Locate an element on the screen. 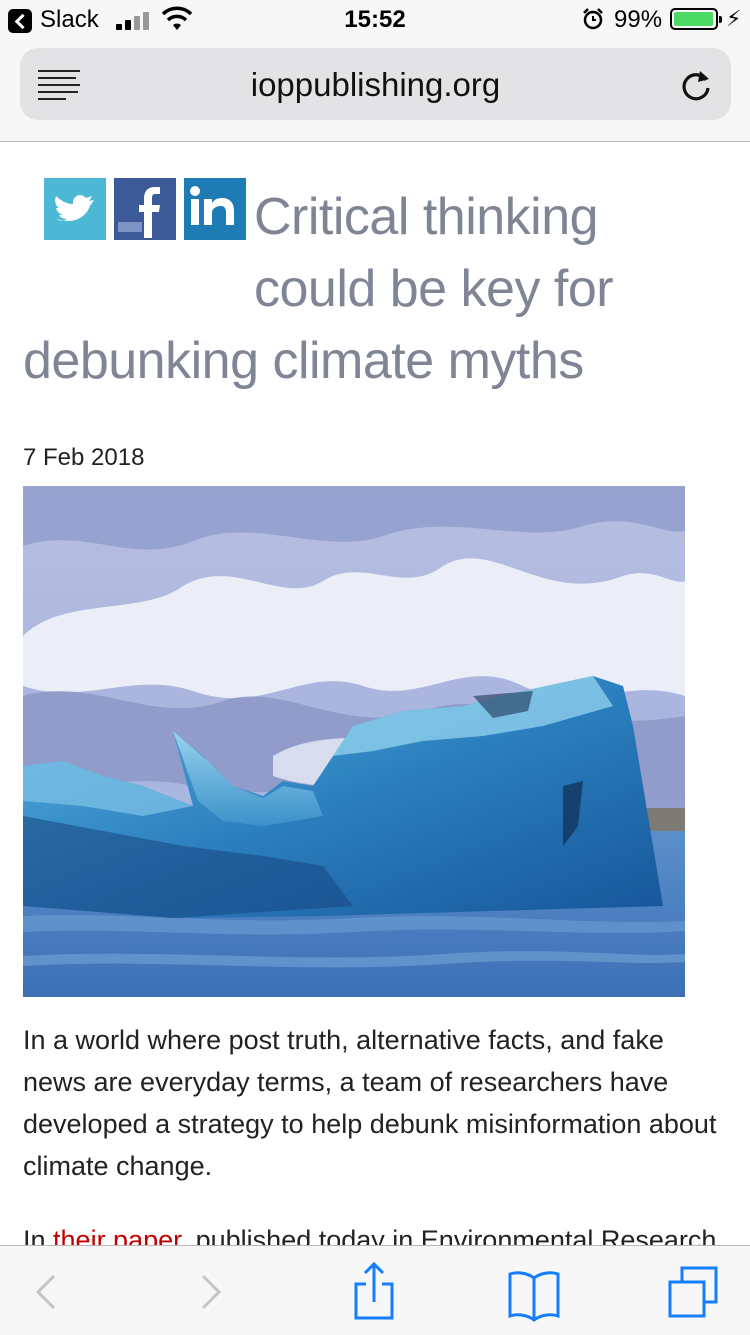 The image size is (750, 1335). signal-icon is located at coordinates (134, 20).